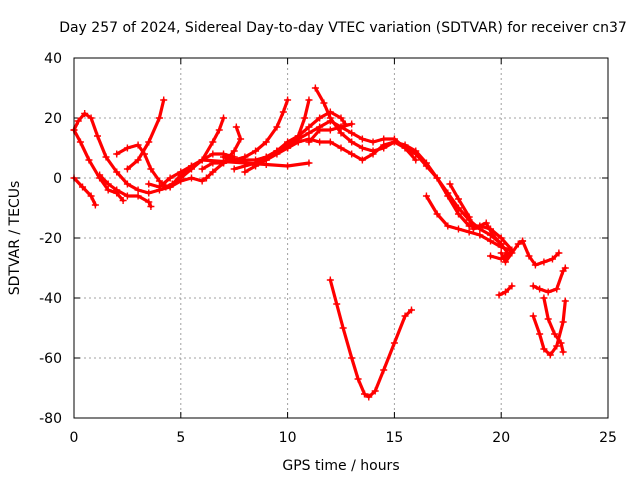  What do you see at coordinates (50, 299) in the screenshot?
I see `y-tick-label--40: -40` at bounding box center [50, 299].